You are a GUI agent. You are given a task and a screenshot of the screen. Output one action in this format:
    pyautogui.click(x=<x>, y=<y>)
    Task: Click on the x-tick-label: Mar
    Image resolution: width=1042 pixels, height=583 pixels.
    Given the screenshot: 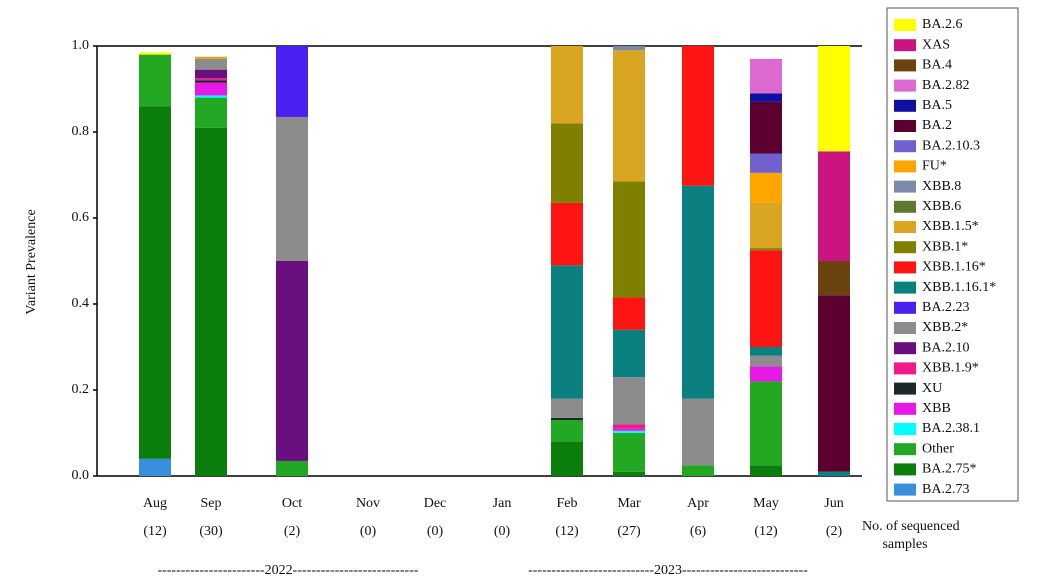 What is the action you would take?
    pyautogui.click(x=629, y=503)
    